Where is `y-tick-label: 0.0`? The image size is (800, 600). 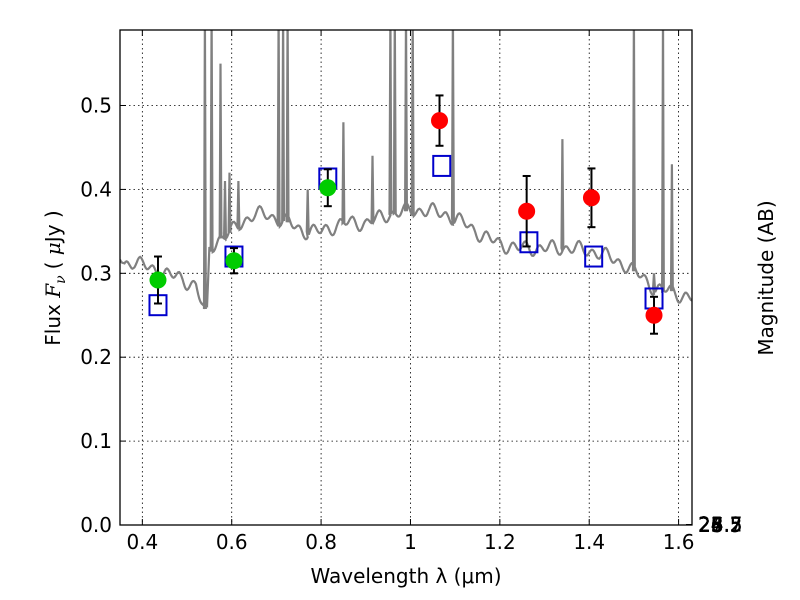 y-tick-label: 0.0 is located at coordinates (96, 525).